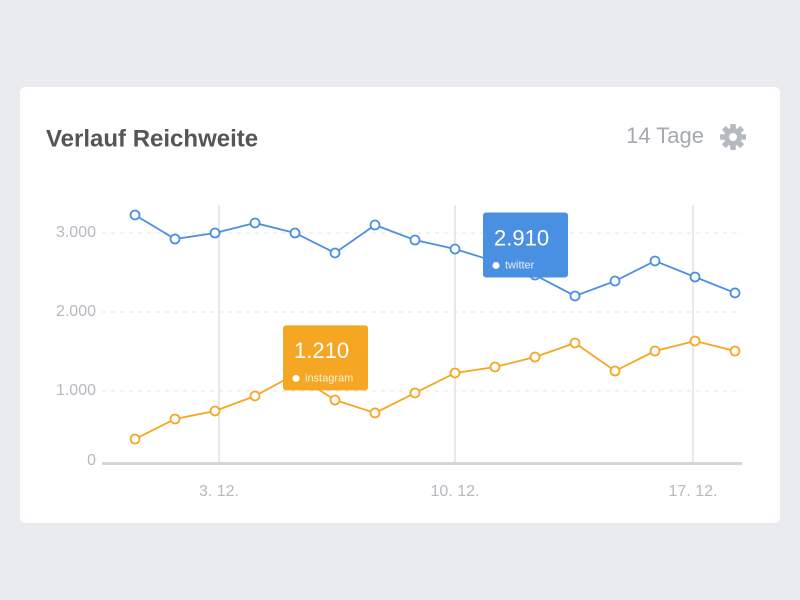 The image size is (800, 600). What do you see at coordinates (665, 135) in the screenshot?
I see `range-selector: 14 Tage` at bounding box center [665, 135].